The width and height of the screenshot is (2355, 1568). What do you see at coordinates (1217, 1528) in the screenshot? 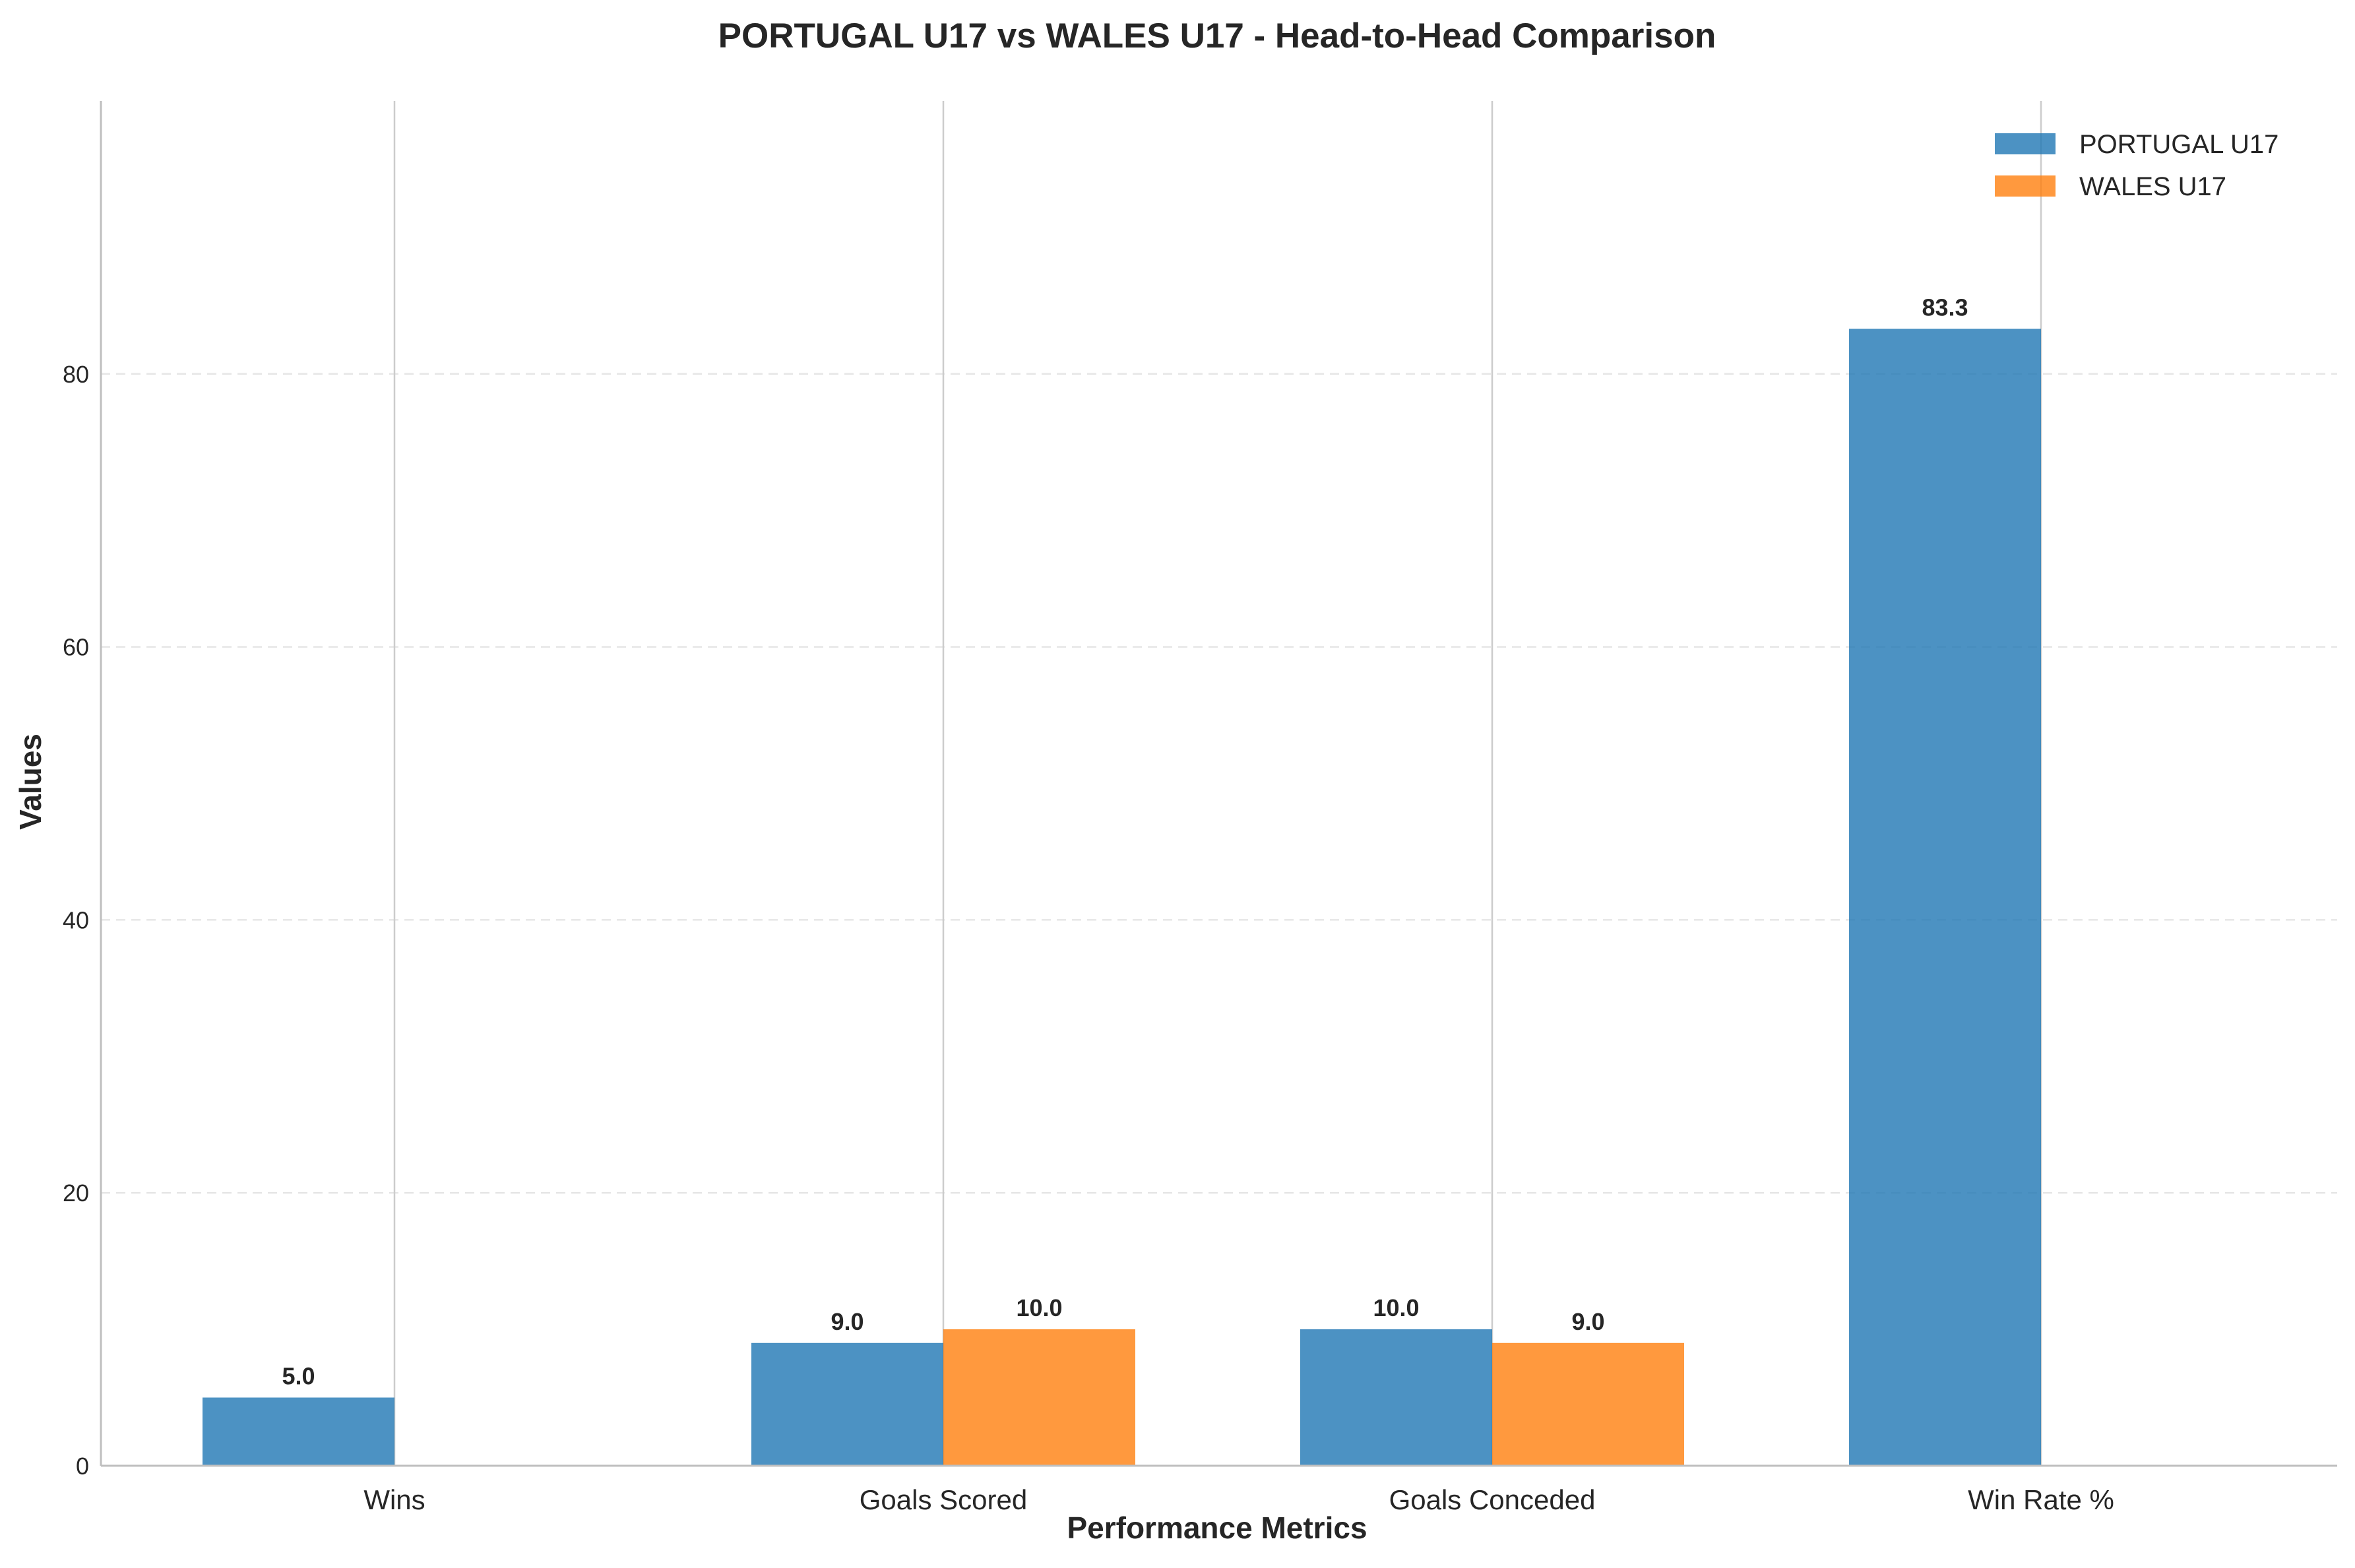
I see `x-axis-label: Performance Metrics` at bounding box center [1217, 1528].